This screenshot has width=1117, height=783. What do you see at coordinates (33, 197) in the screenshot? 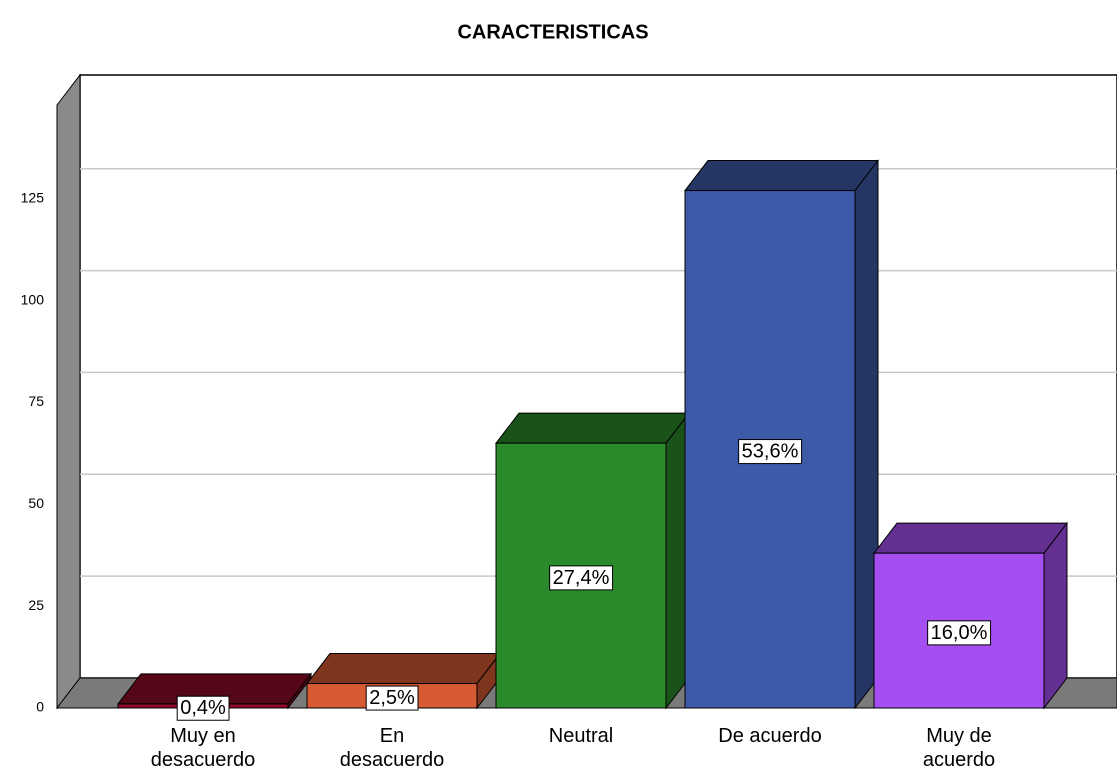
I see `y-tick-label: 125` at bounding box center [33, 197].